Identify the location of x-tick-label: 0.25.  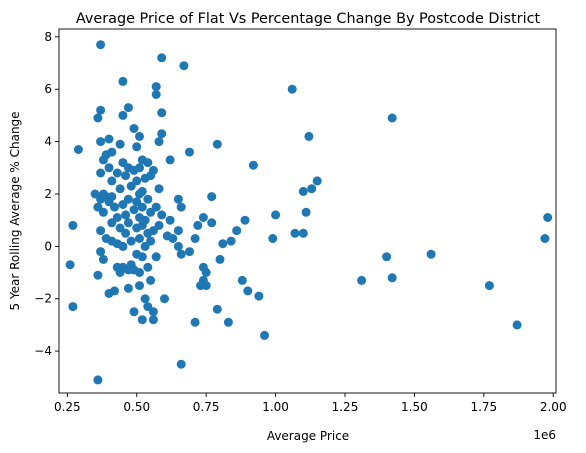
(67, 407).